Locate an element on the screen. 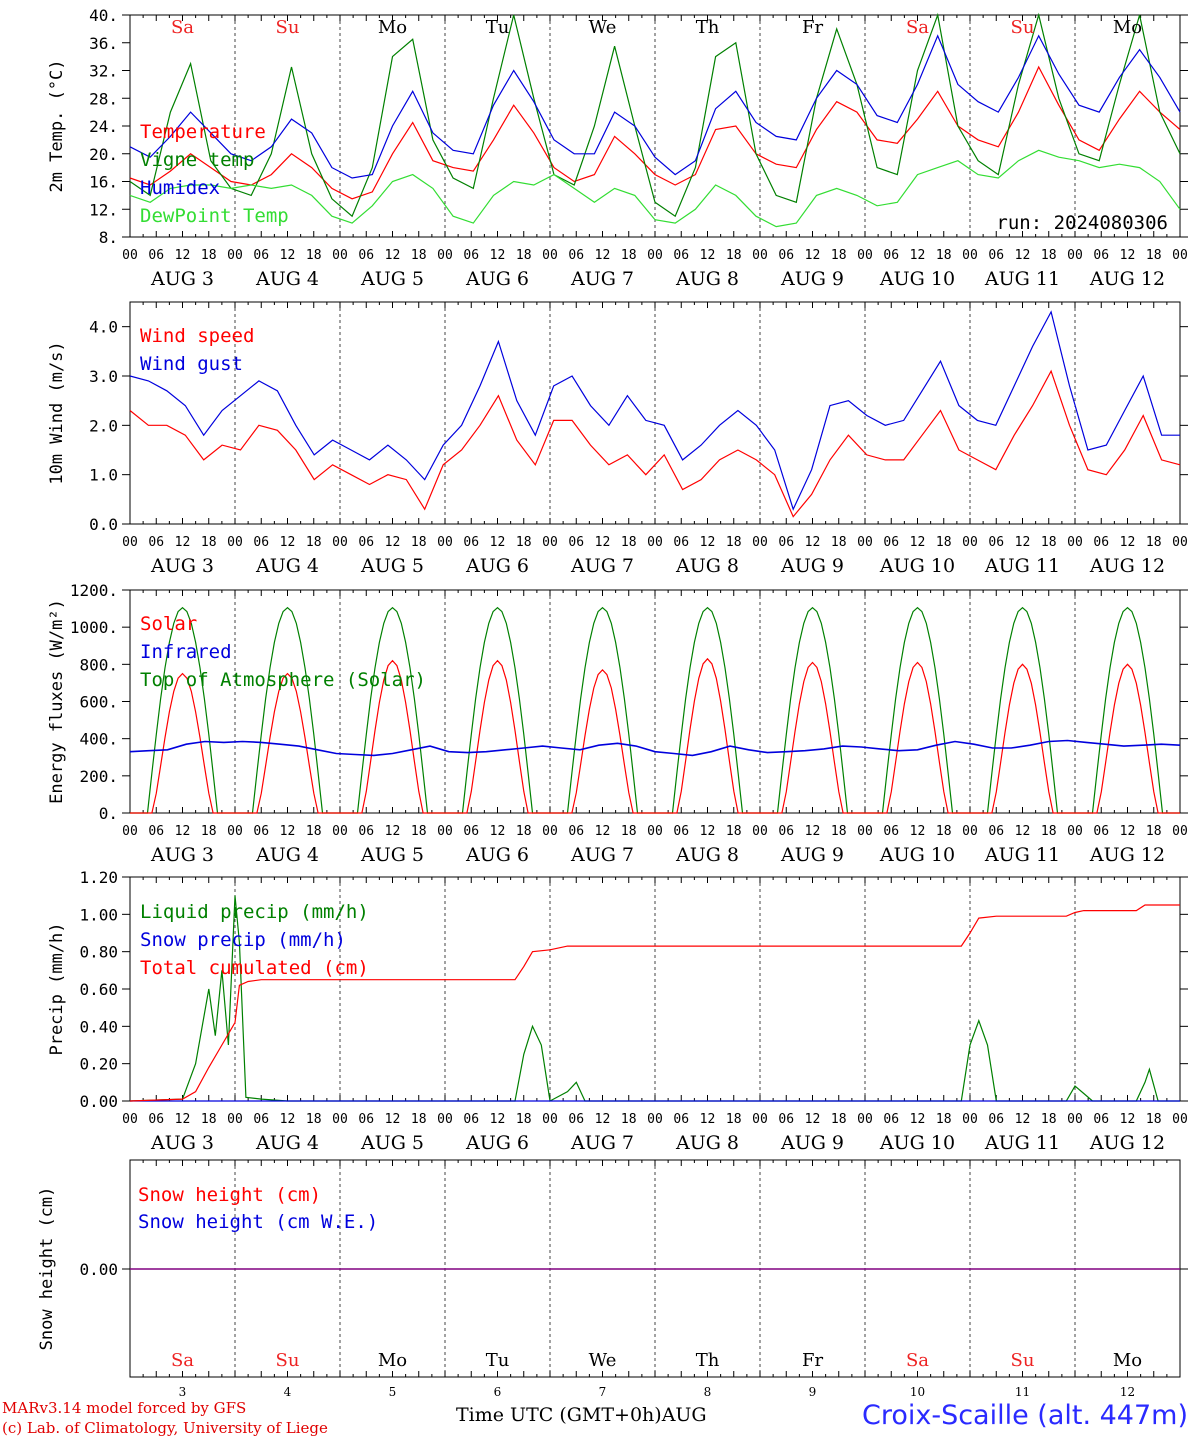  day-number-label: 7 is located at coordinates (603, 1392).